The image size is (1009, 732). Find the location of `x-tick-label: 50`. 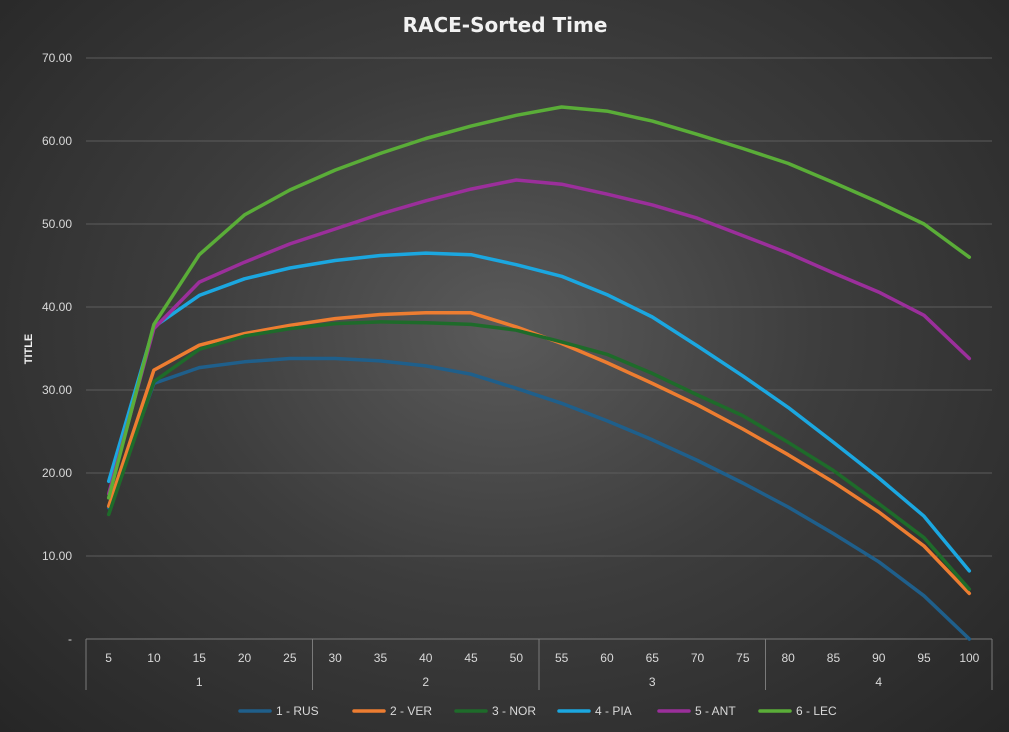

x-tick-label: 50 is located at coordinates (517, 658).